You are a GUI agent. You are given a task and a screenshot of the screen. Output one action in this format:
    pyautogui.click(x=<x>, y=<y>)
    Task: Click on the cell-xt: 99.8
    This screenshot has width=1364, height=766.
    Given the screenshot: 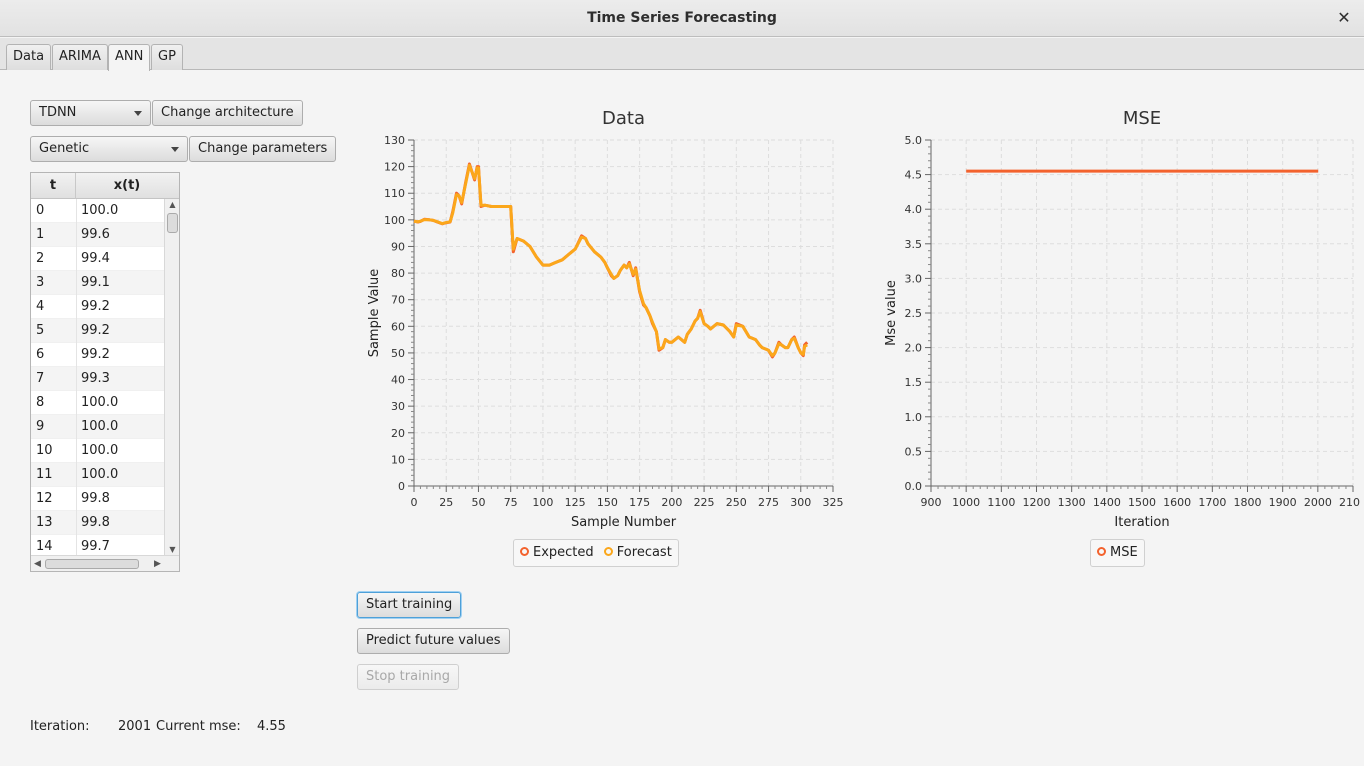 What is the action you would take?
    pyautogui.click(x=120, y=499)
    